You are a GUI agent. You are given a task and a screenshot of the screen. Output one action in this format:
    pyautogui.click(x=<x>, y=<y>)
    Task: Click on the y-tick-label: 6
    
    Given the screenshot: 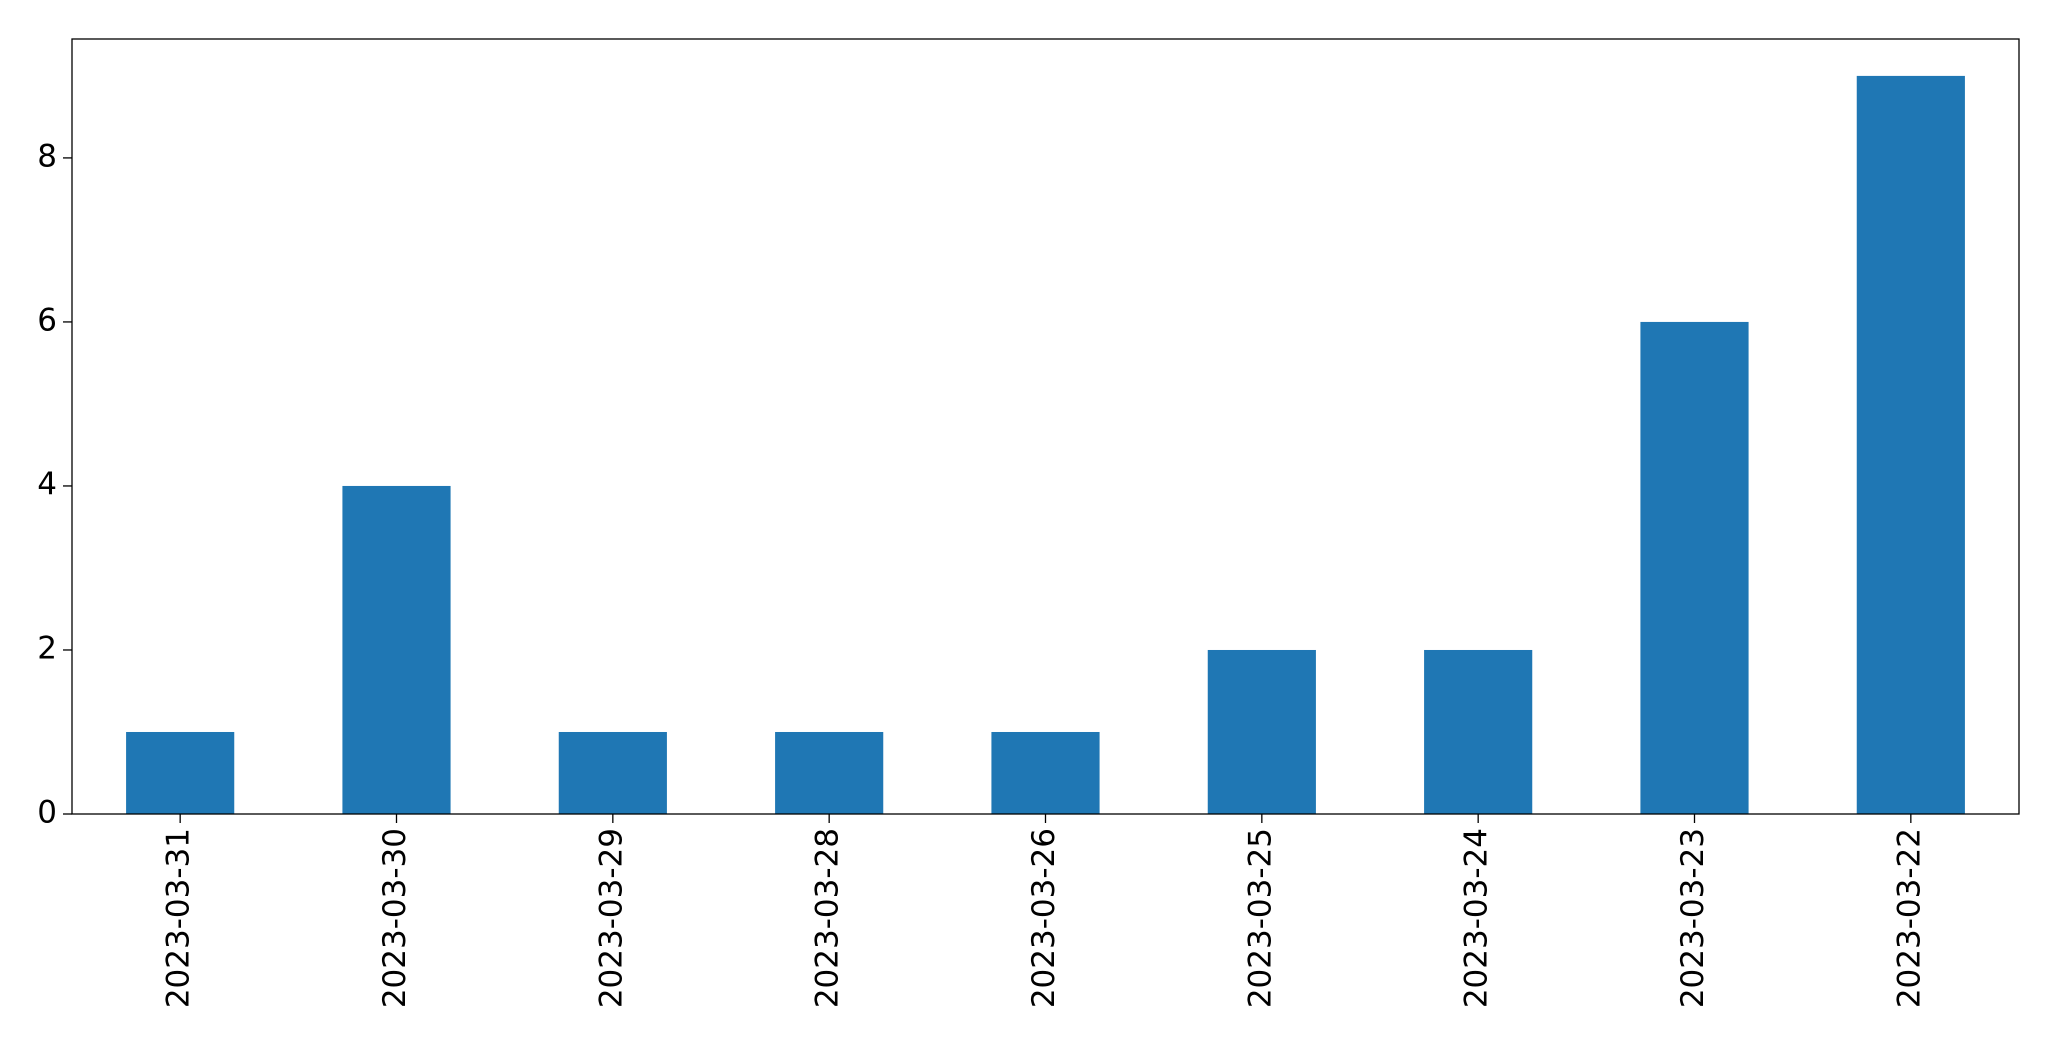 What is the action you would take?
    pyautogui.click(x=47, y=320)
    